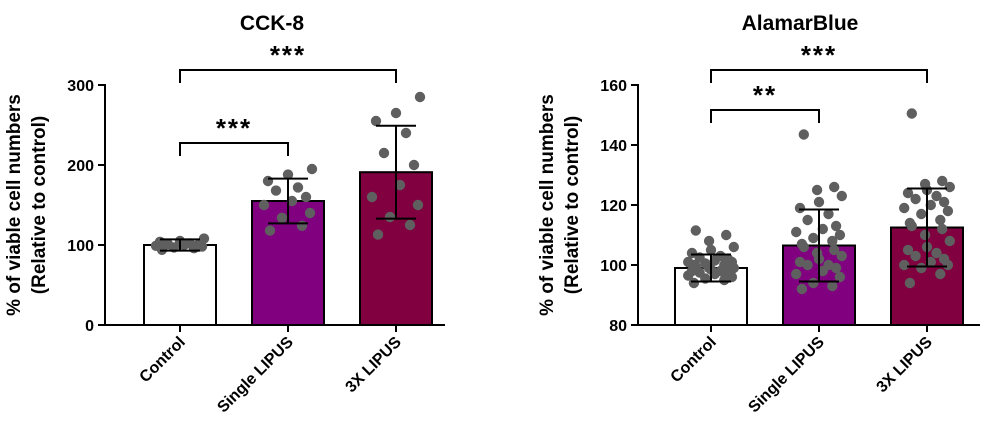 Image resolution: width=1003 pixels, height=440 pixels. Describe the element at coordinates (613, 266) in the screenshot. I see `y-tick-label: 100` at that location.